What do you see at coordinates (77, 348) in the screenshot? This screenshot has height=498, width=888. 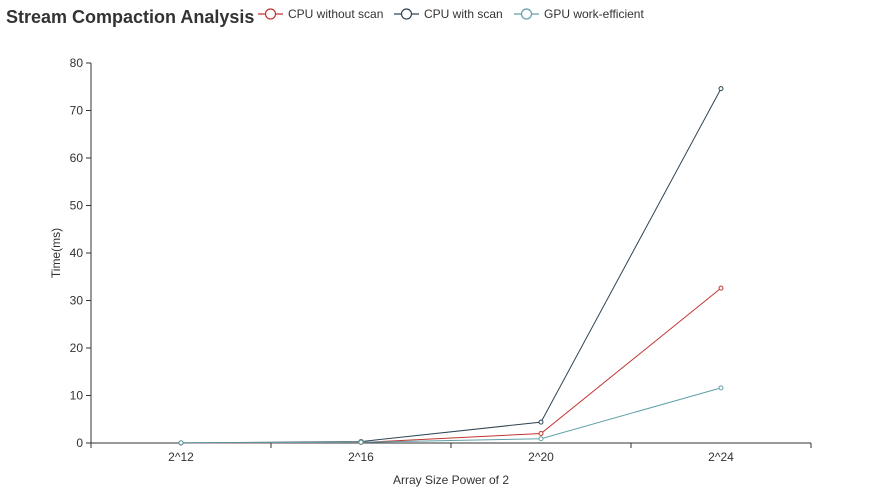 I see `y-tick-label: 20` at bounding box center [77, 348].